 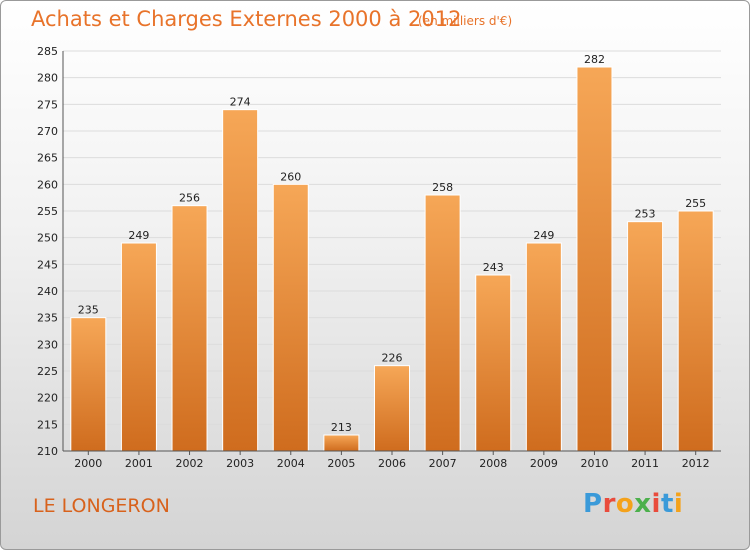 I want to click on x-tick-label: 2000, so click(x=88, y=463).